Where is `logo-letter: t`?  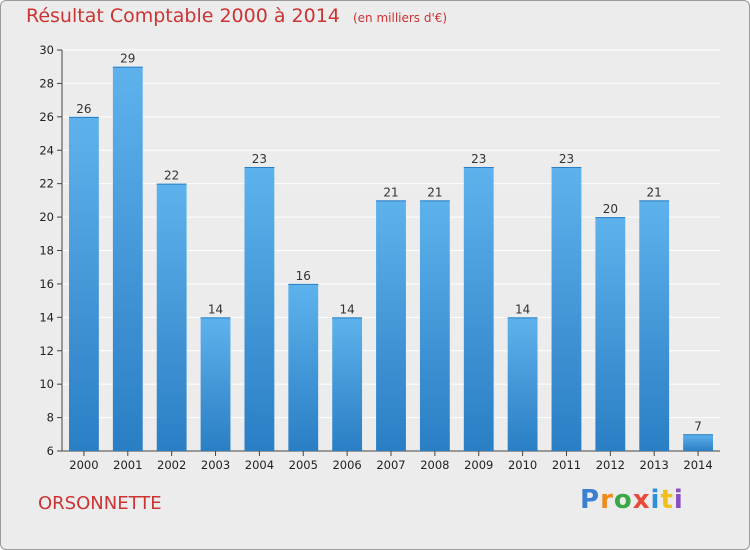 logo-letter: t is located at coordinates (667, 500).